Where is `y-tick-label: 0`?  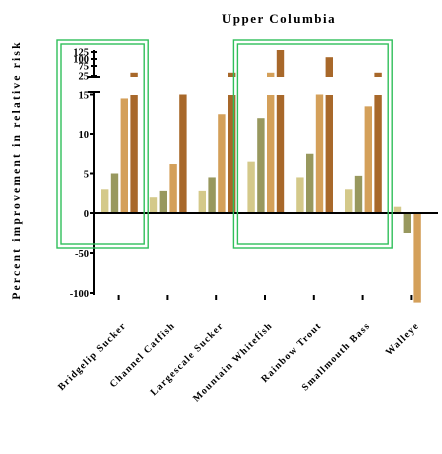
y-tick-label: 0 is located at coordinates (86, 214).